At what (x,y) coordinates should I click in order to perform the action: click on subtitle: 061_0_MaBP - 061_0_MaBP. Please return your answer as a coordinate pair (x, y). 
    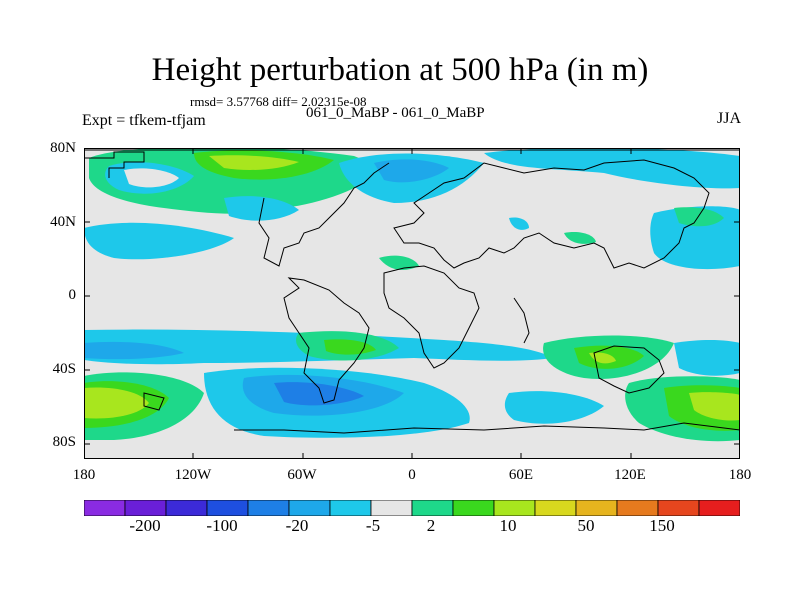
    Looking at the image, I should click on (395, 113).